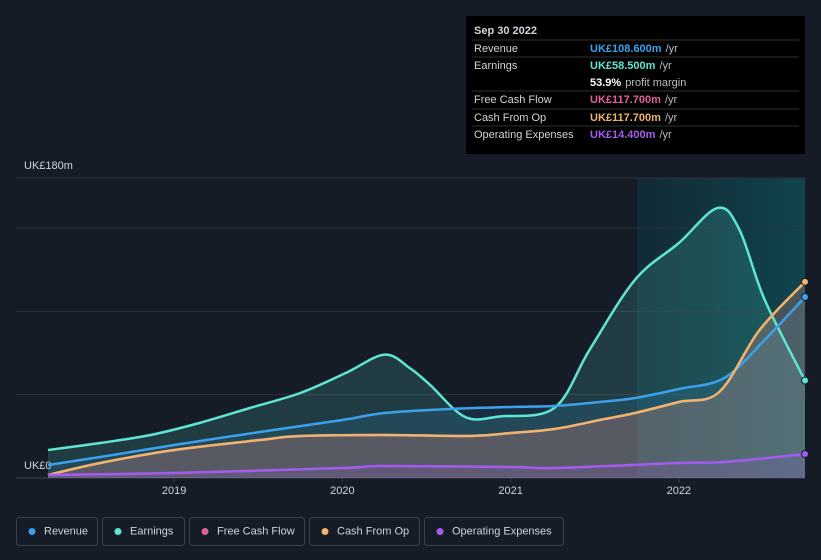 This screenshot has height=560, width=821. I want to click on legend-label: Free Cash Flow, so click(256, 531).